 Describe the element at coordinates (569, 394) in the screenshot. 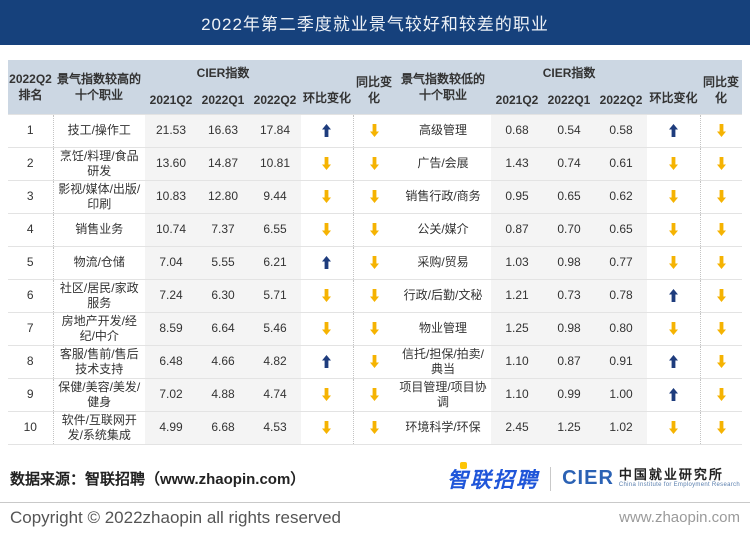

I see `low-2022q1-cell: 0.99` at that location.